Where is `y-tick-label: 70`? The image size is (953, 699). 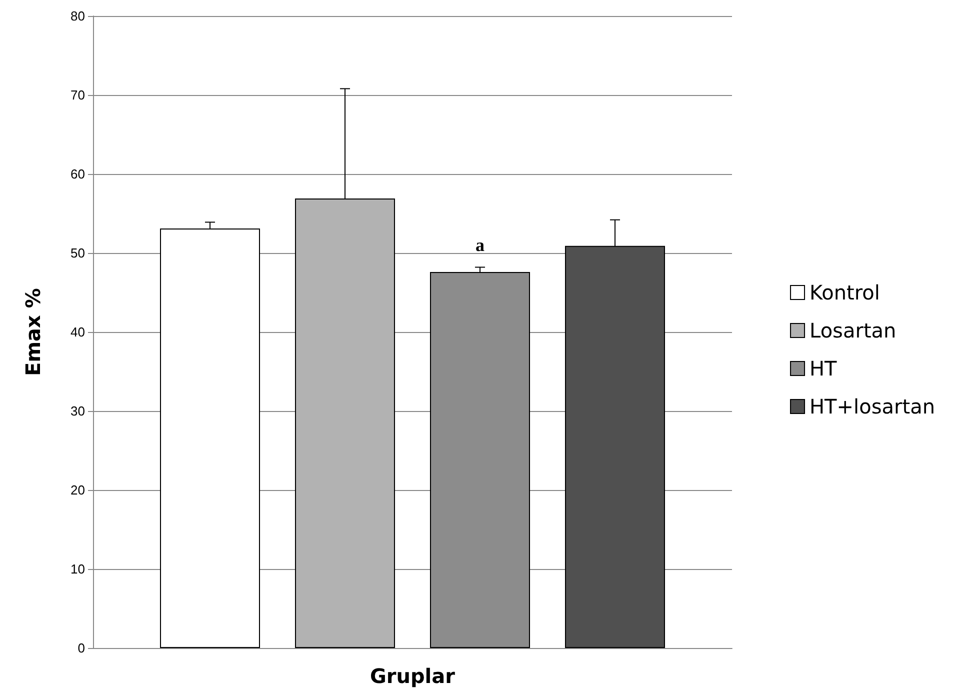
y-tick-label: 70 is located at coordinates (77, 95).